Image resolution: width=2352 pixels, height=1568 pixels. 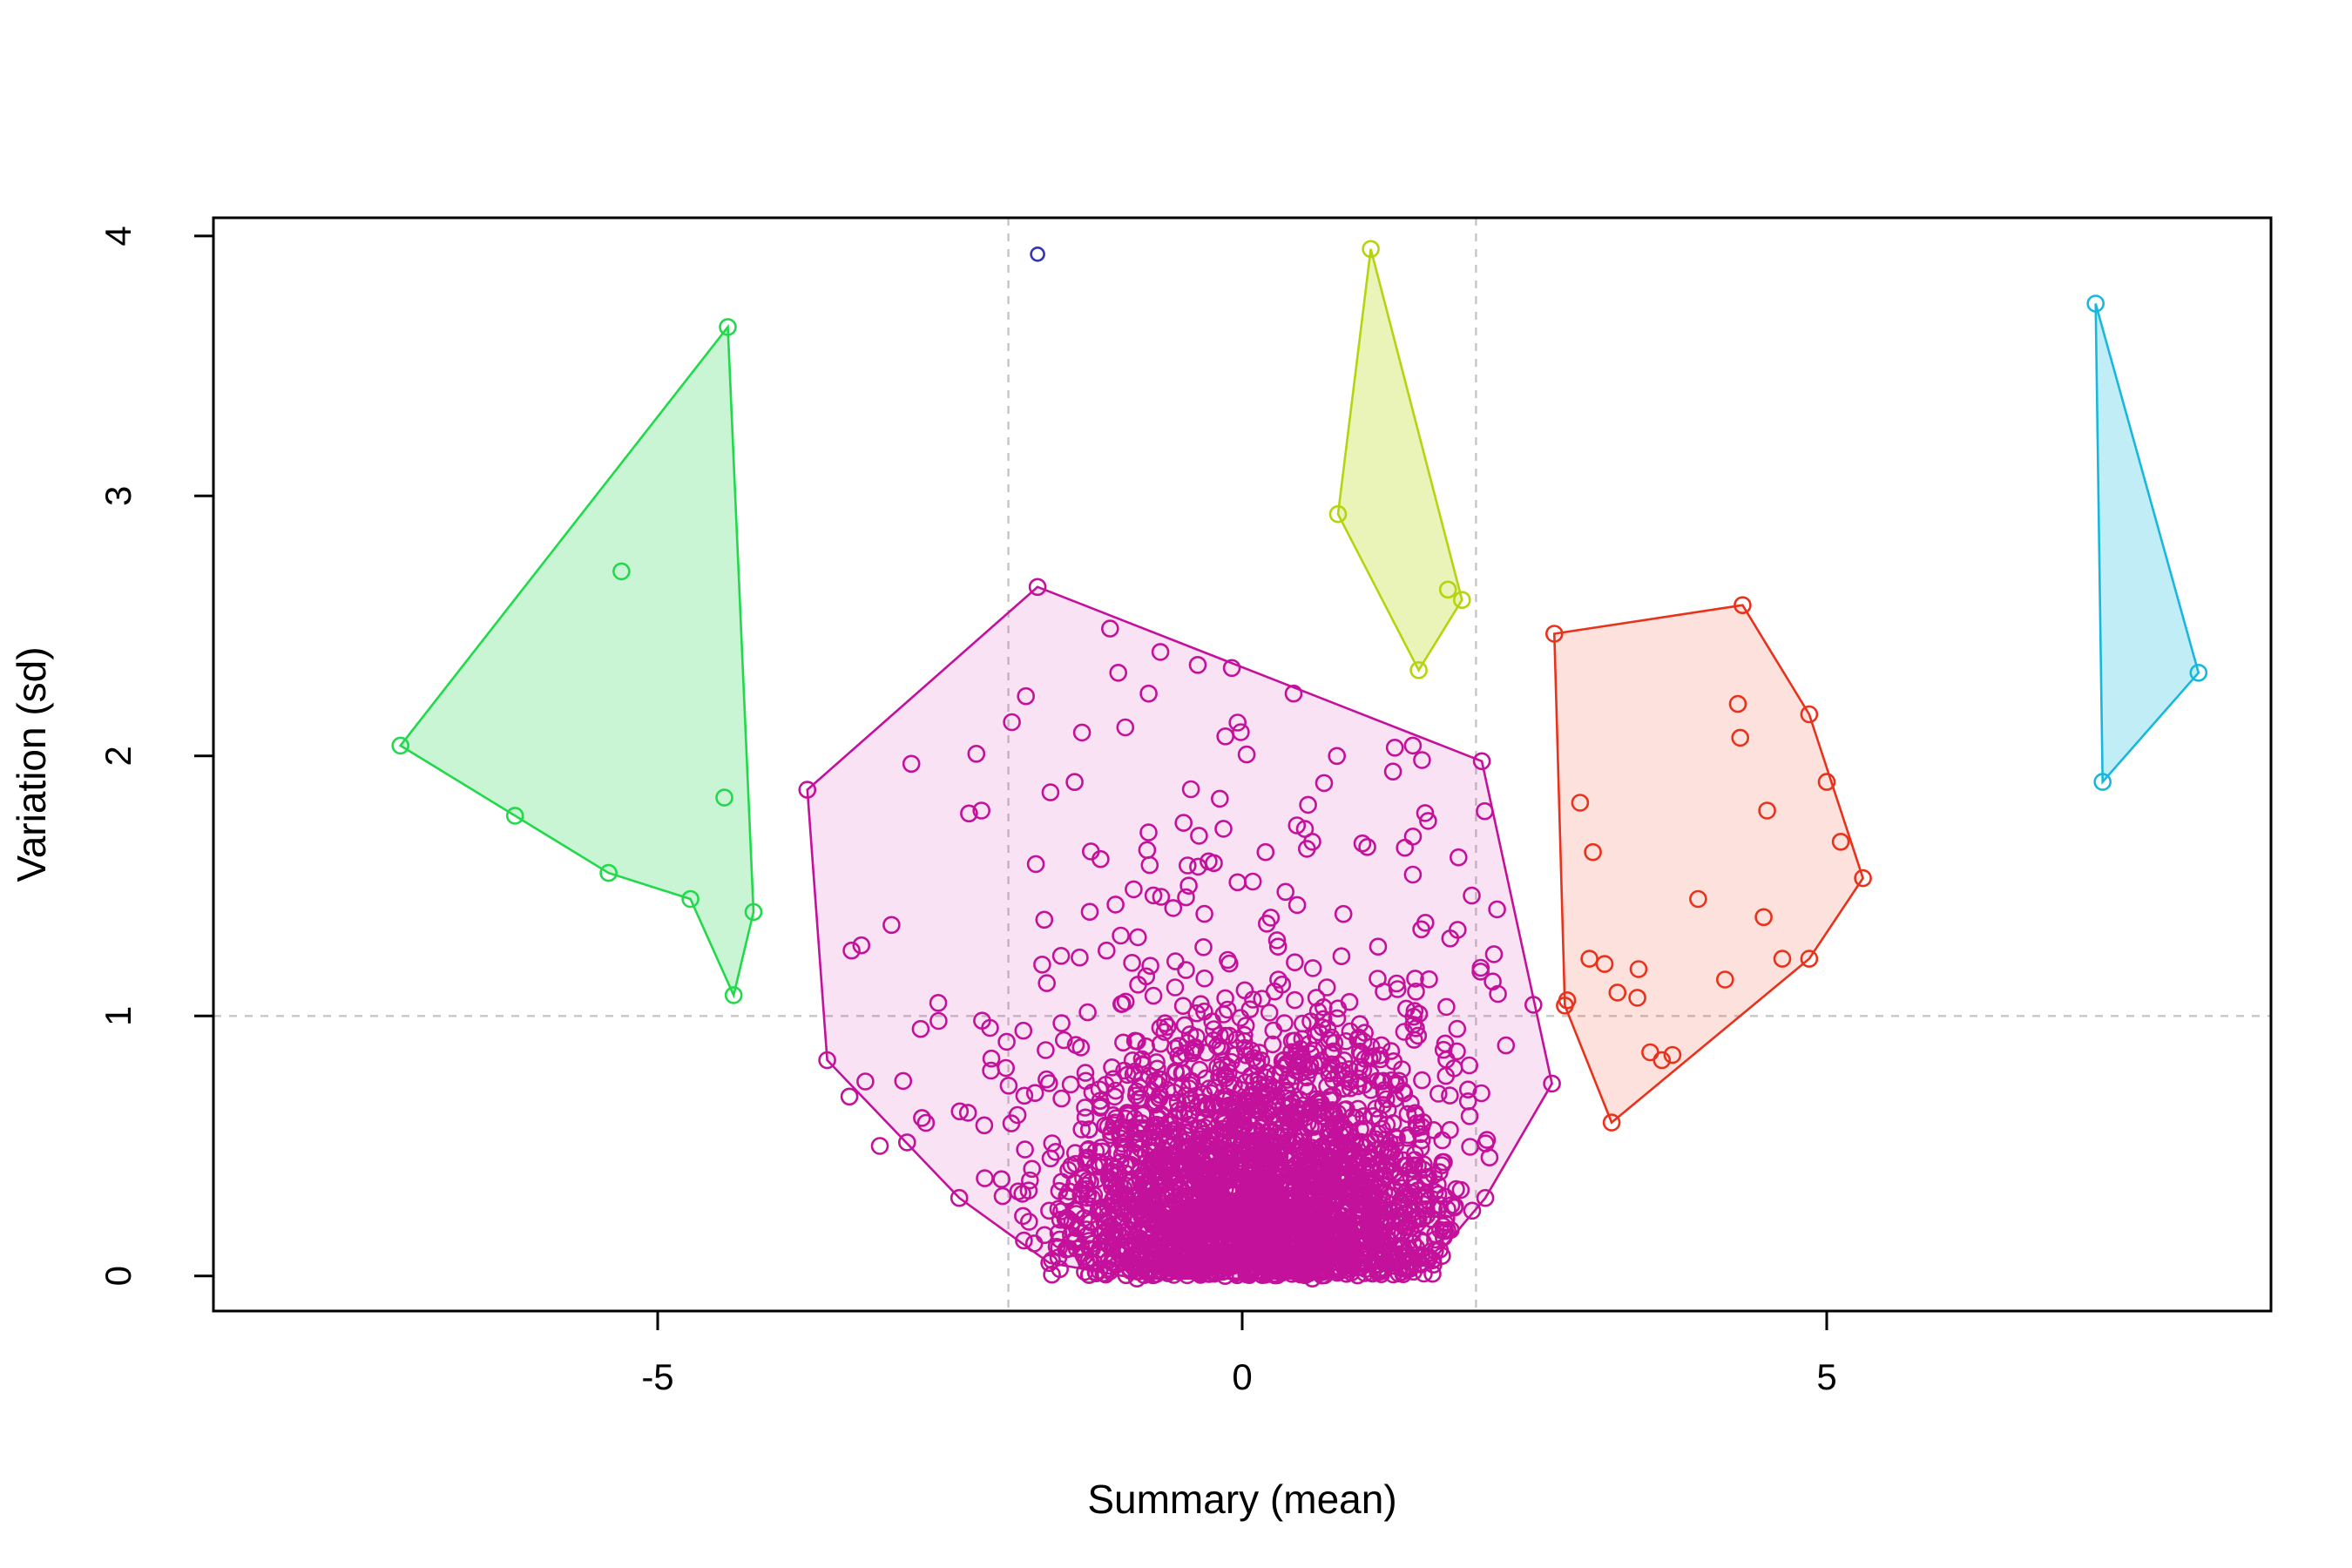 I want to click on y-axis-tick-label: 3, so click(x=119, y=496).